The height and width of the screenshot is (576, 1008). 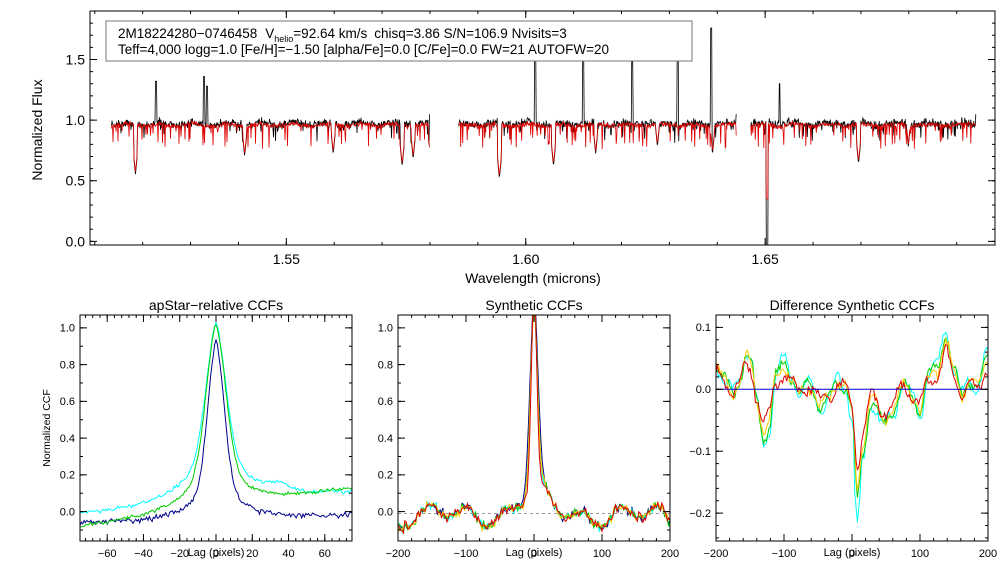 I want to click on vhelio-value: =92.64 km/s, so click(x=330, y=33).